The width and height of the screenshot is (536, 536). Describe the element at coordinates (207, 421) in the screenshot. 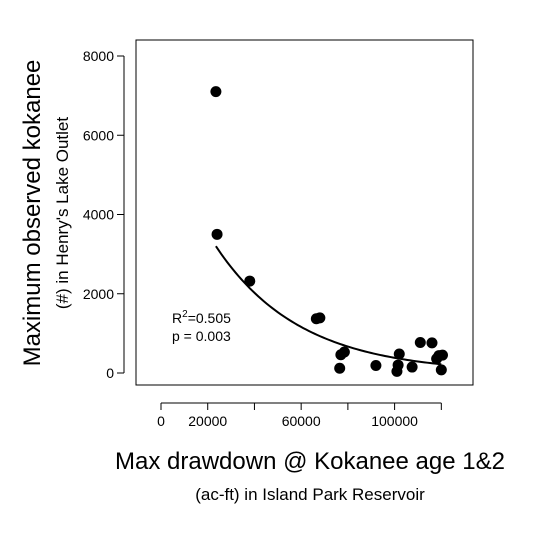

I see `x-tick-label: 20000` at that location.